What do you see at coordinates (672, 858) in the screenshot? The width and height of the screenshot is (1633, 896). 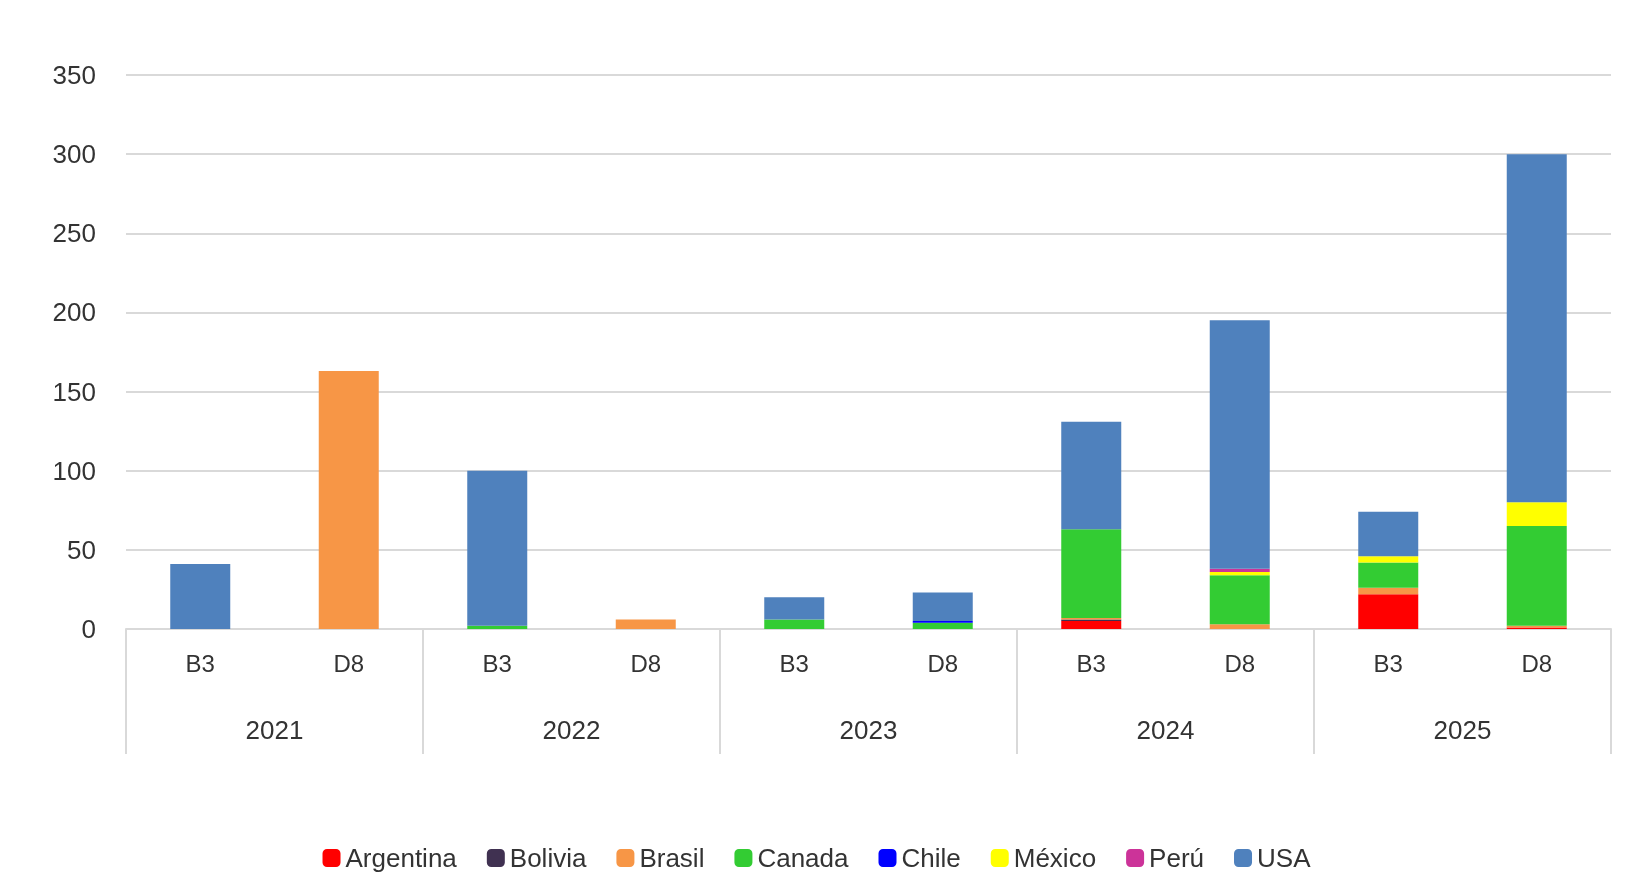 I see `legend-label: Brasil` at bounding box center [672, 858].